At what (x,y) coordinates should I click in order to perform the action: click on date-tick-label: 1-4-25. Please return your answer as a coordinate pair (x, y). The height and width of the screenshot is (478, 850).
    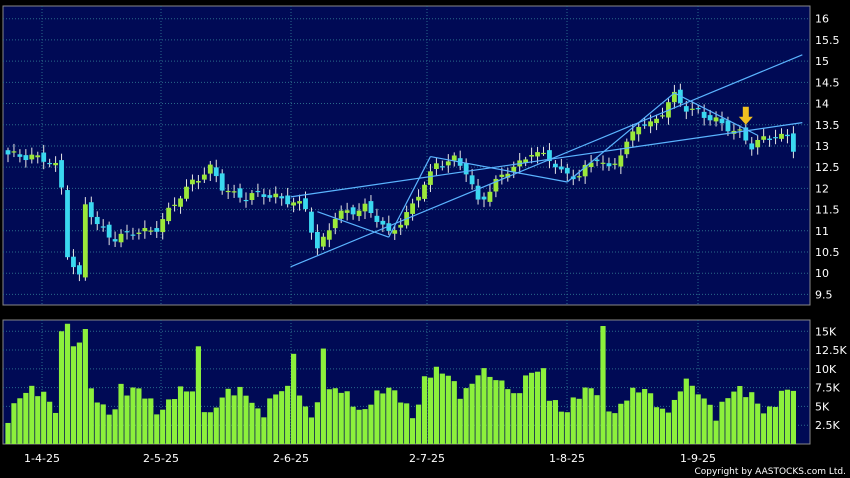
    Looking at the image, I should click on (42, 458).